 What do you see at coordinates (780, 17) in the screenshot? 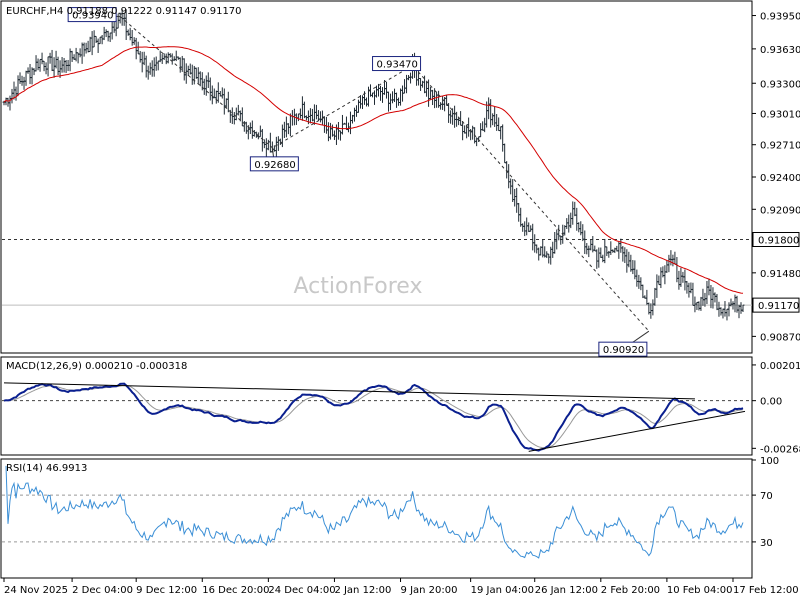
I see `price-tick-label: 0.93950` at bounding box center [780, 17].